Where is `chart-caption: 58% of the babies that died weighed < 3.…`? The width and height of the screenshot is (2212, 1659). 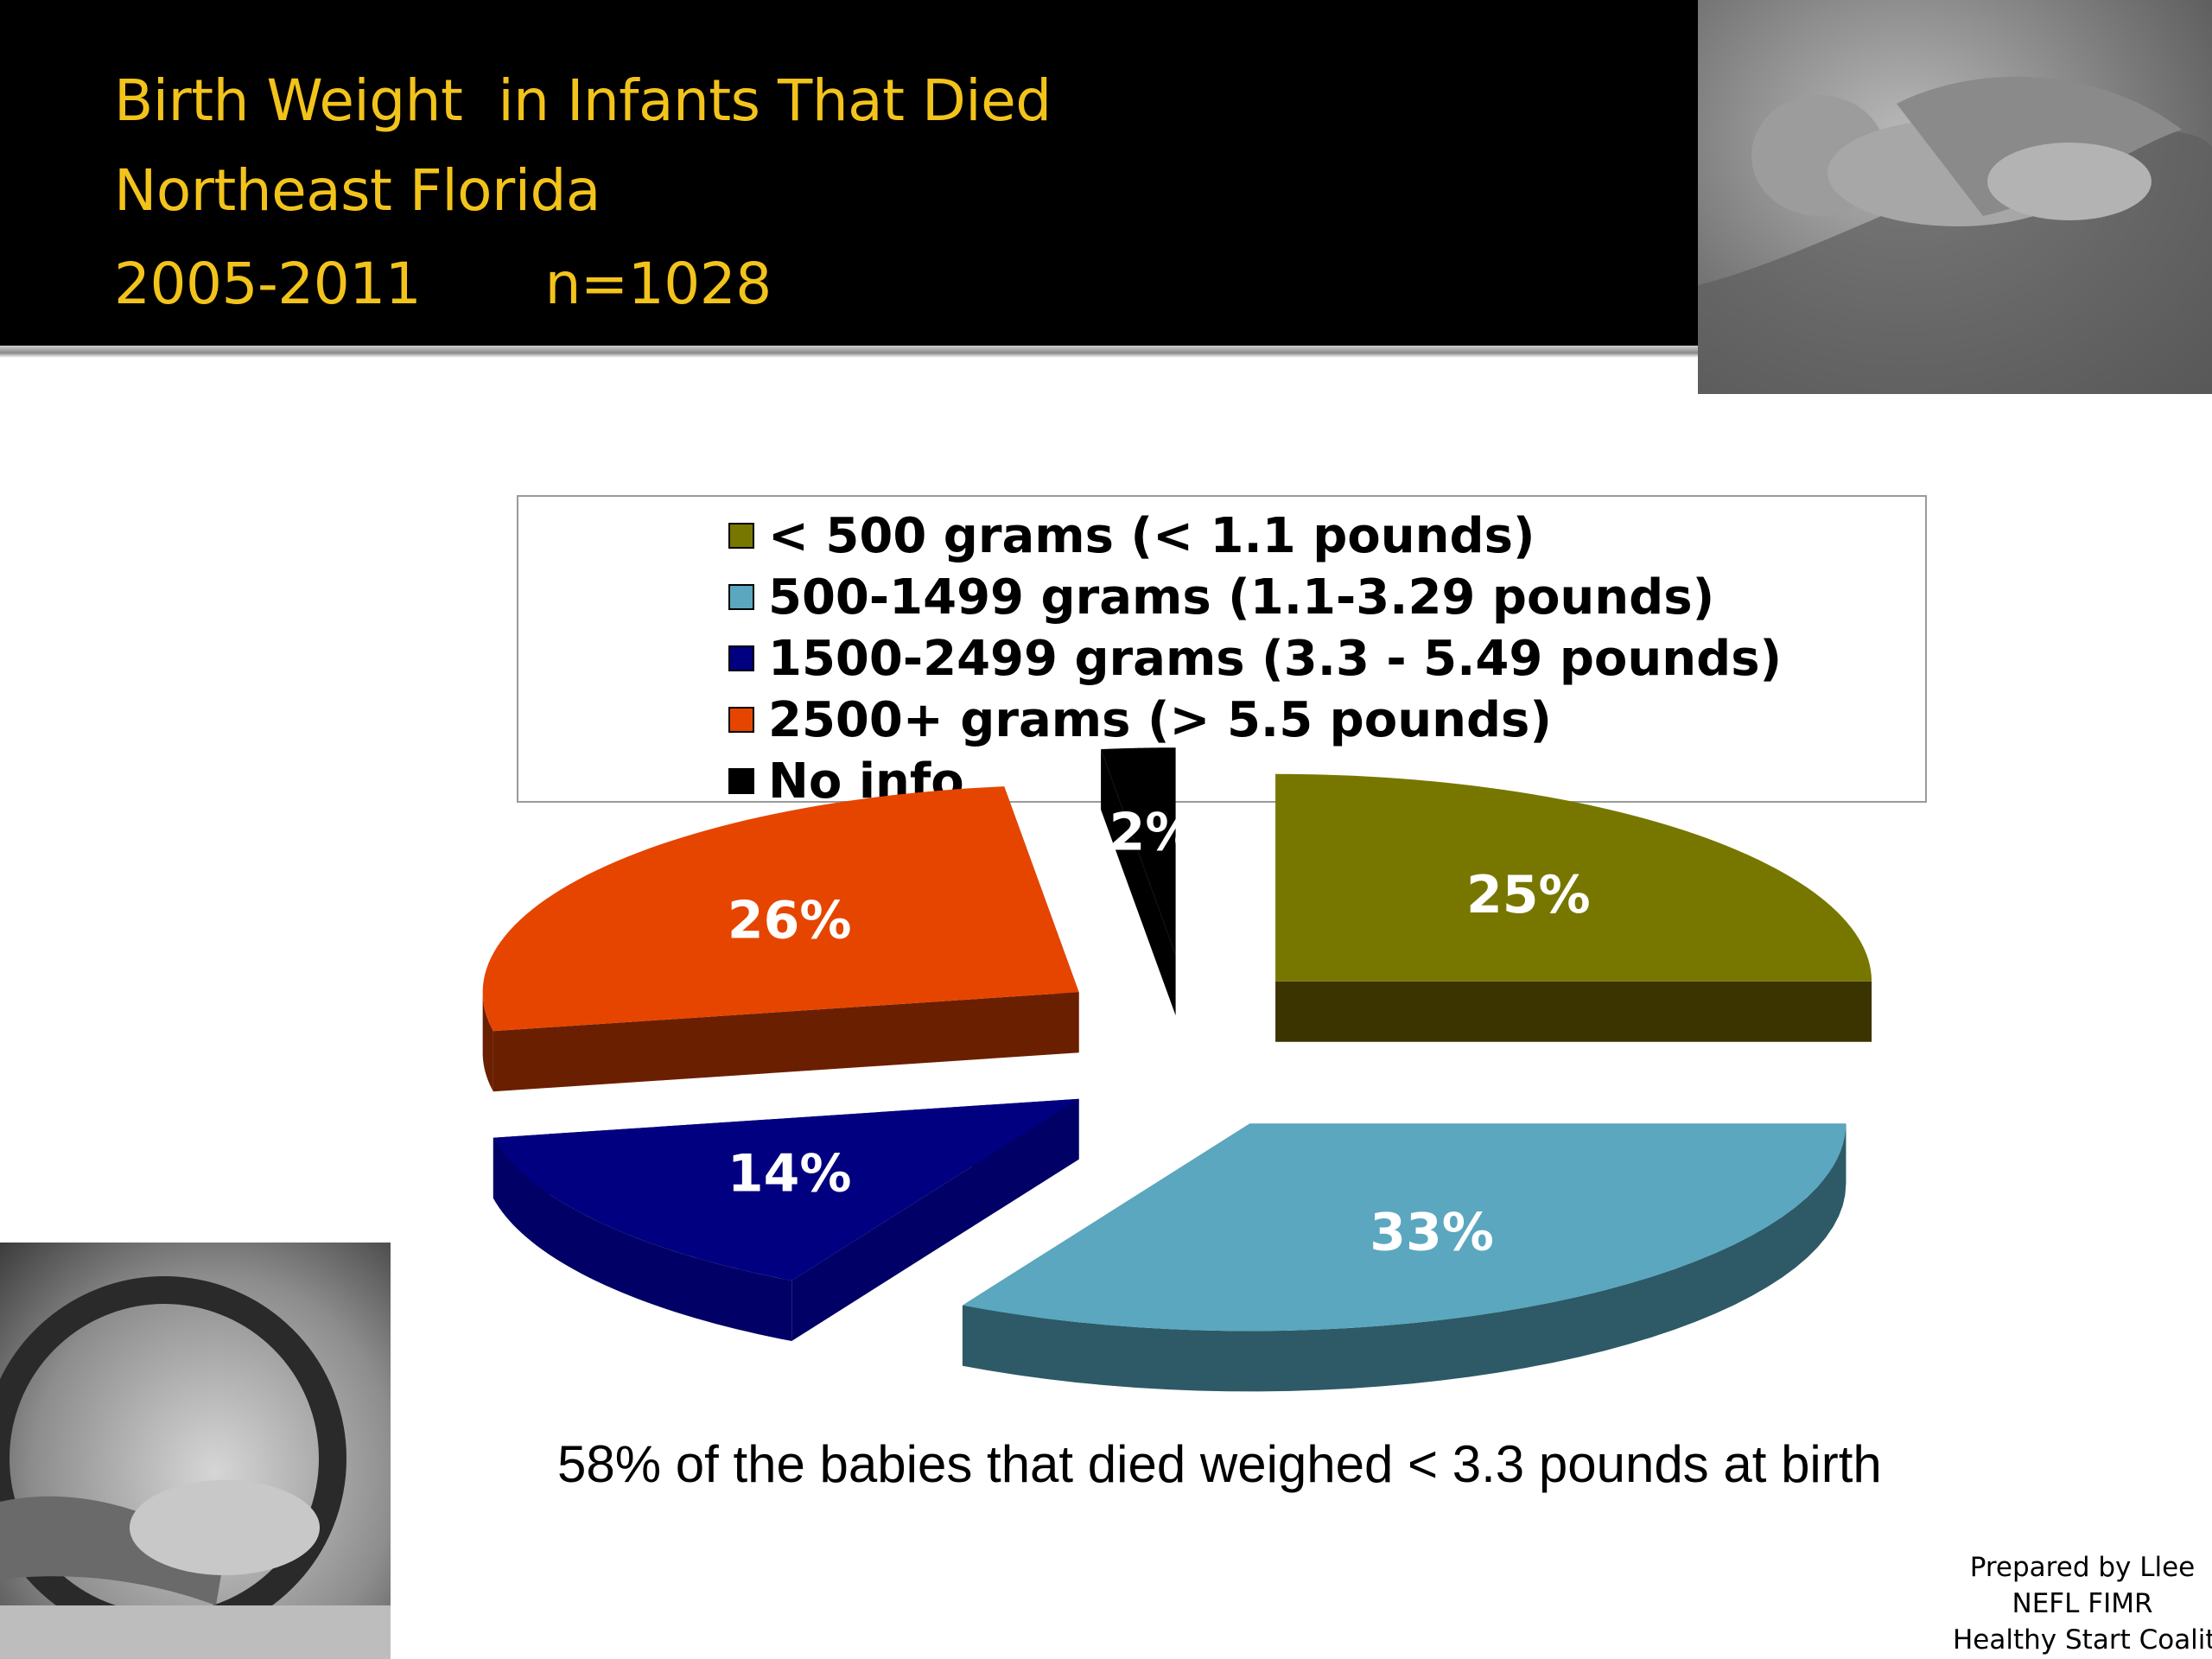
chart-caption: 58% of the babies that died weighed < 3.… is located at coordinates (1219, 1464).